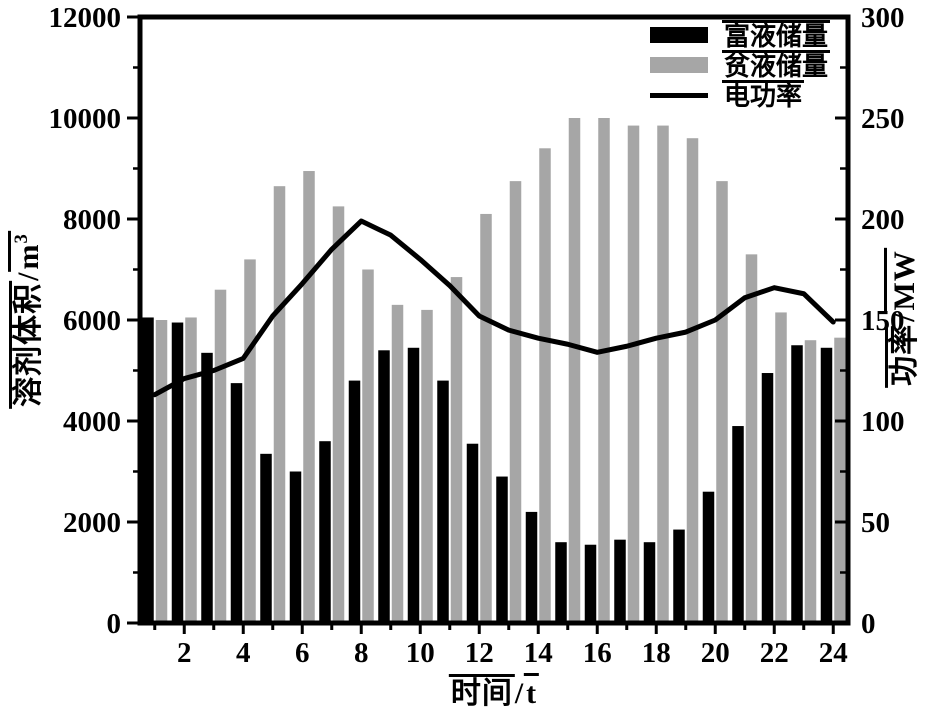 The image size is (951, 719). I want to click on tick-label: 18, so click(656, 653).